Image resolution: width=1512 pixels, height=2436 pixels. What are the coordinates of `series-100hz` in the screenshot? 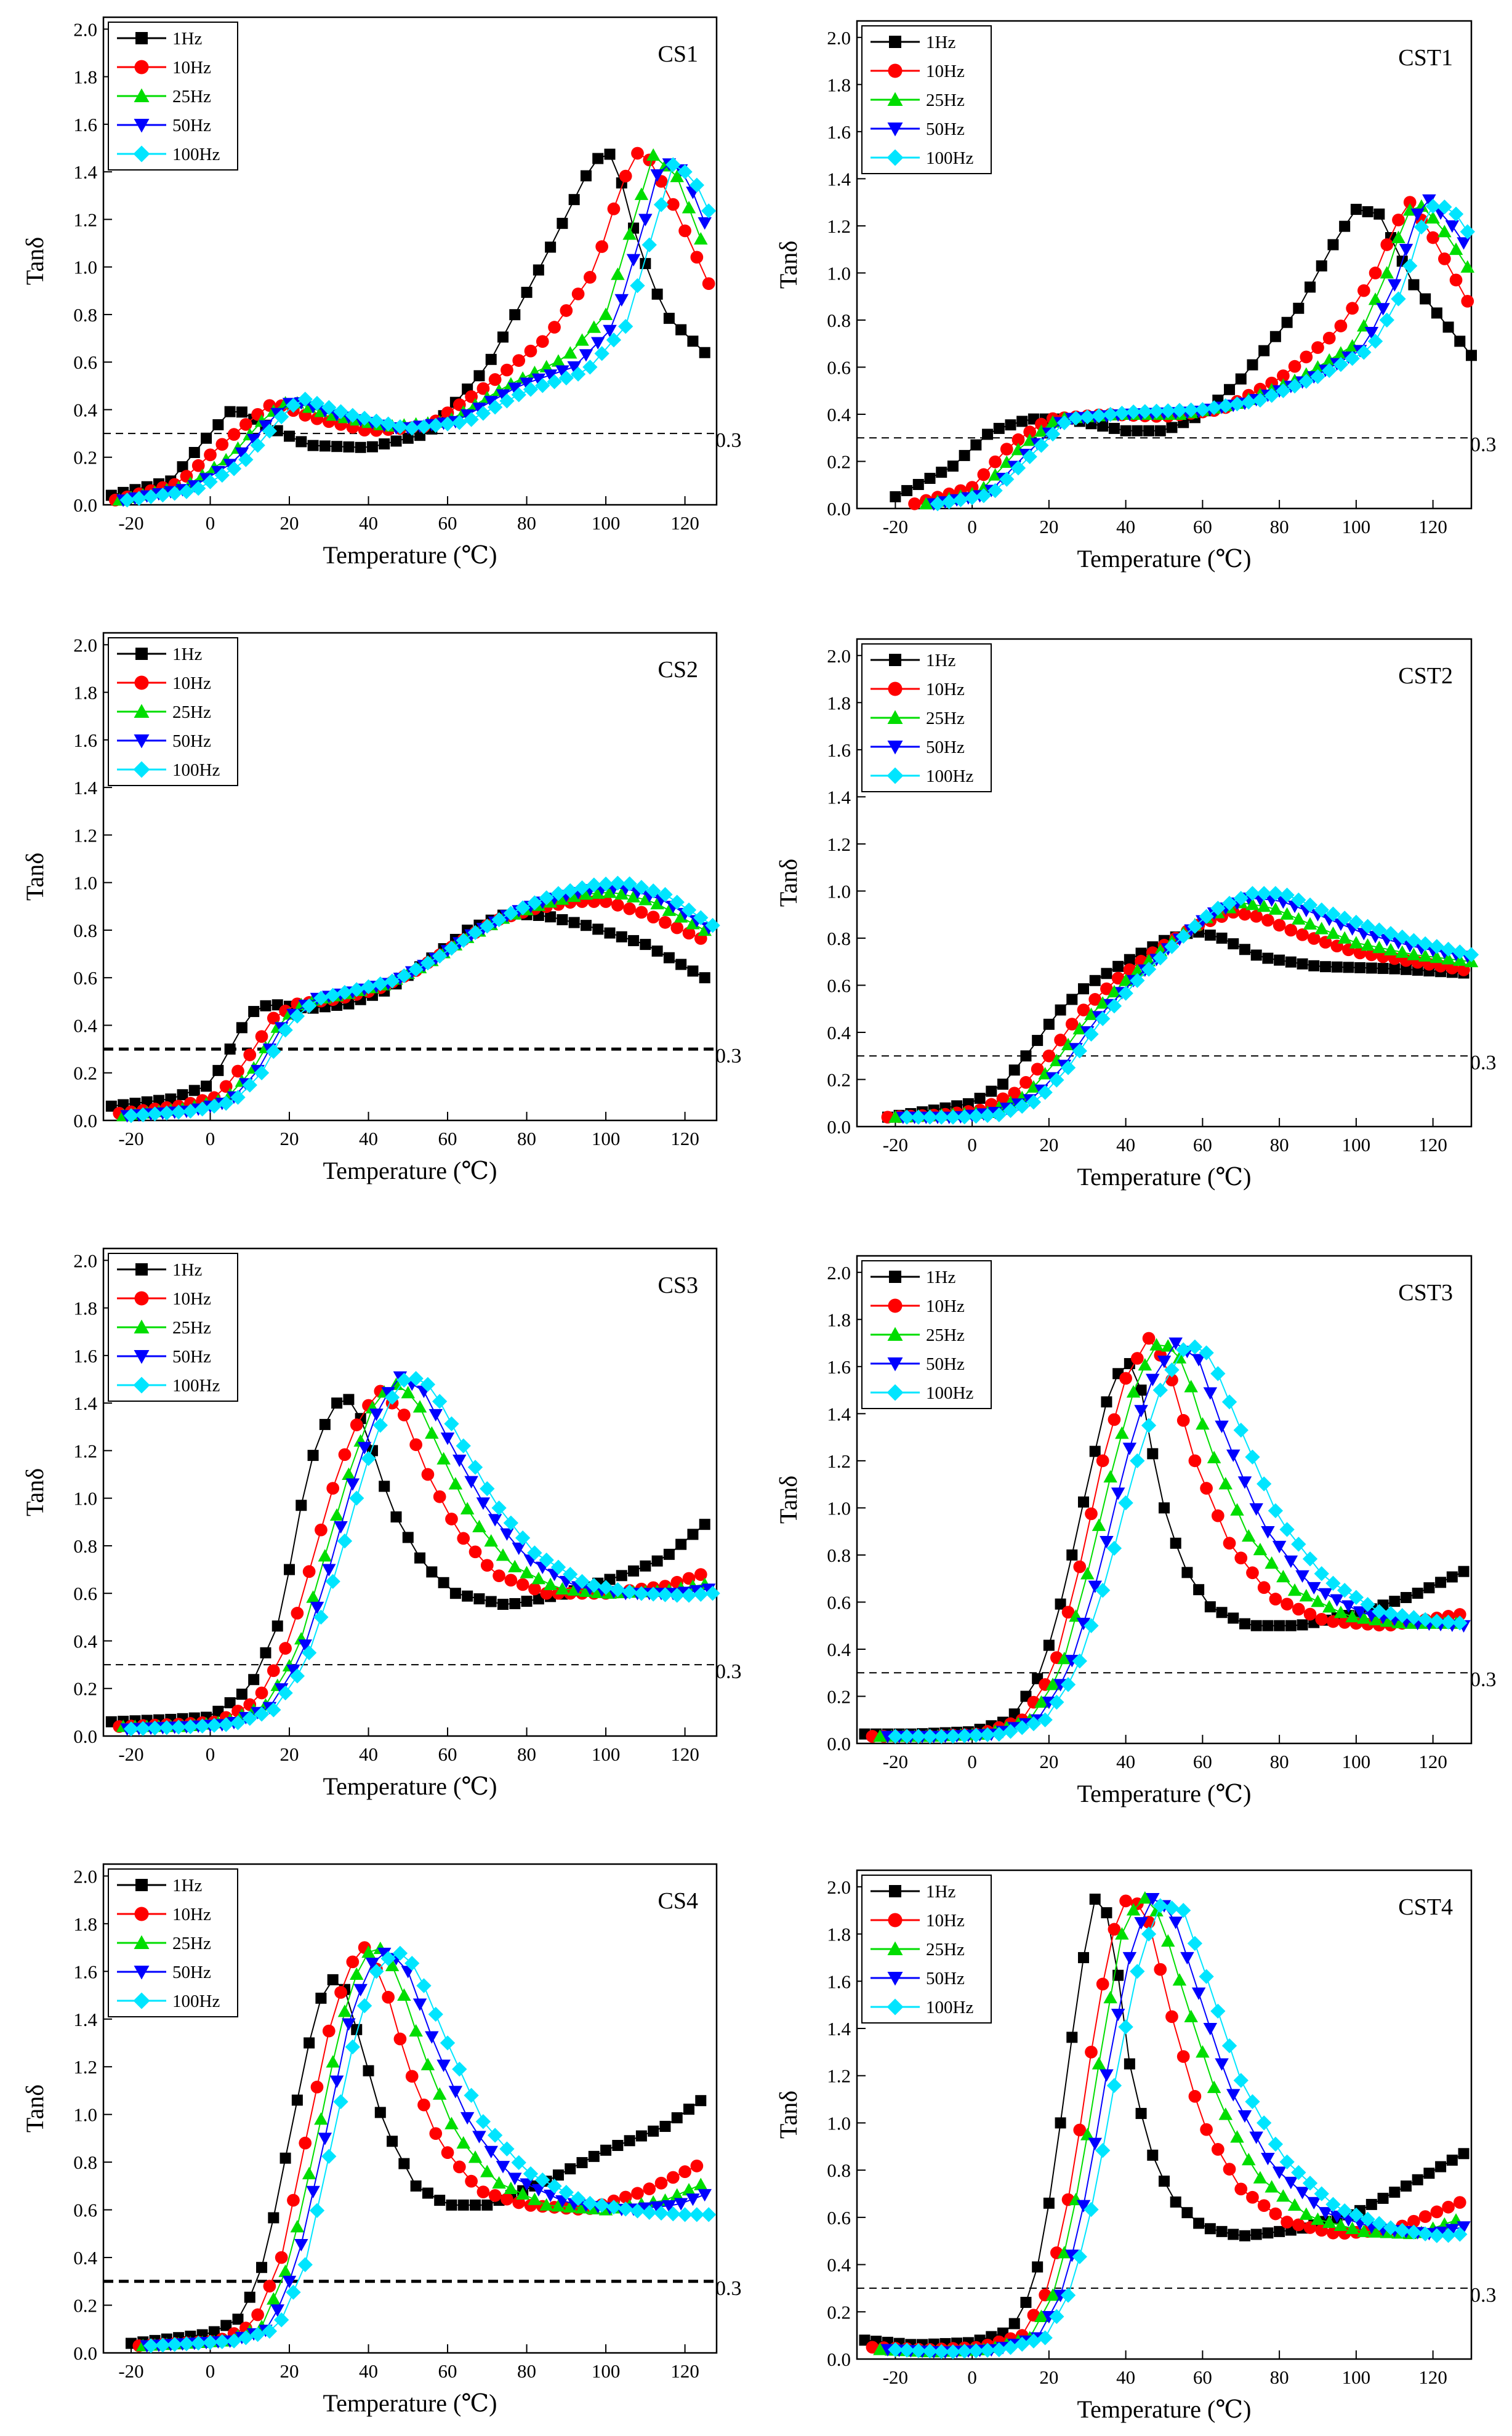 It's located at (1189, 1005).